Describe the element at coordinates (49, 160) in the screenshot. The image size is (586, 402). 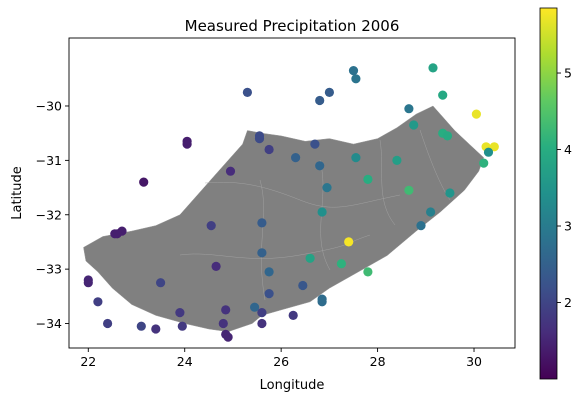
I see `y-tick-label: −31` at that location.